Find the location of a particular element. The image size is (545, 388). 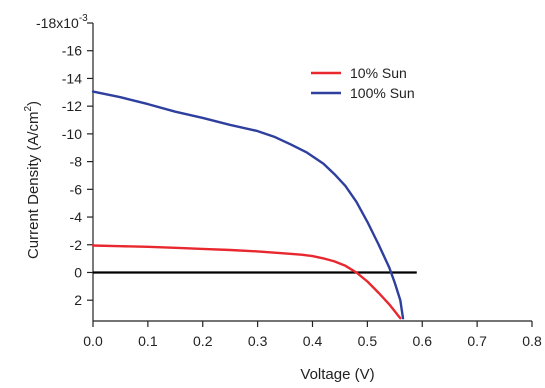

x-tick-label: 0.5 is located at coordinates (368, 341).